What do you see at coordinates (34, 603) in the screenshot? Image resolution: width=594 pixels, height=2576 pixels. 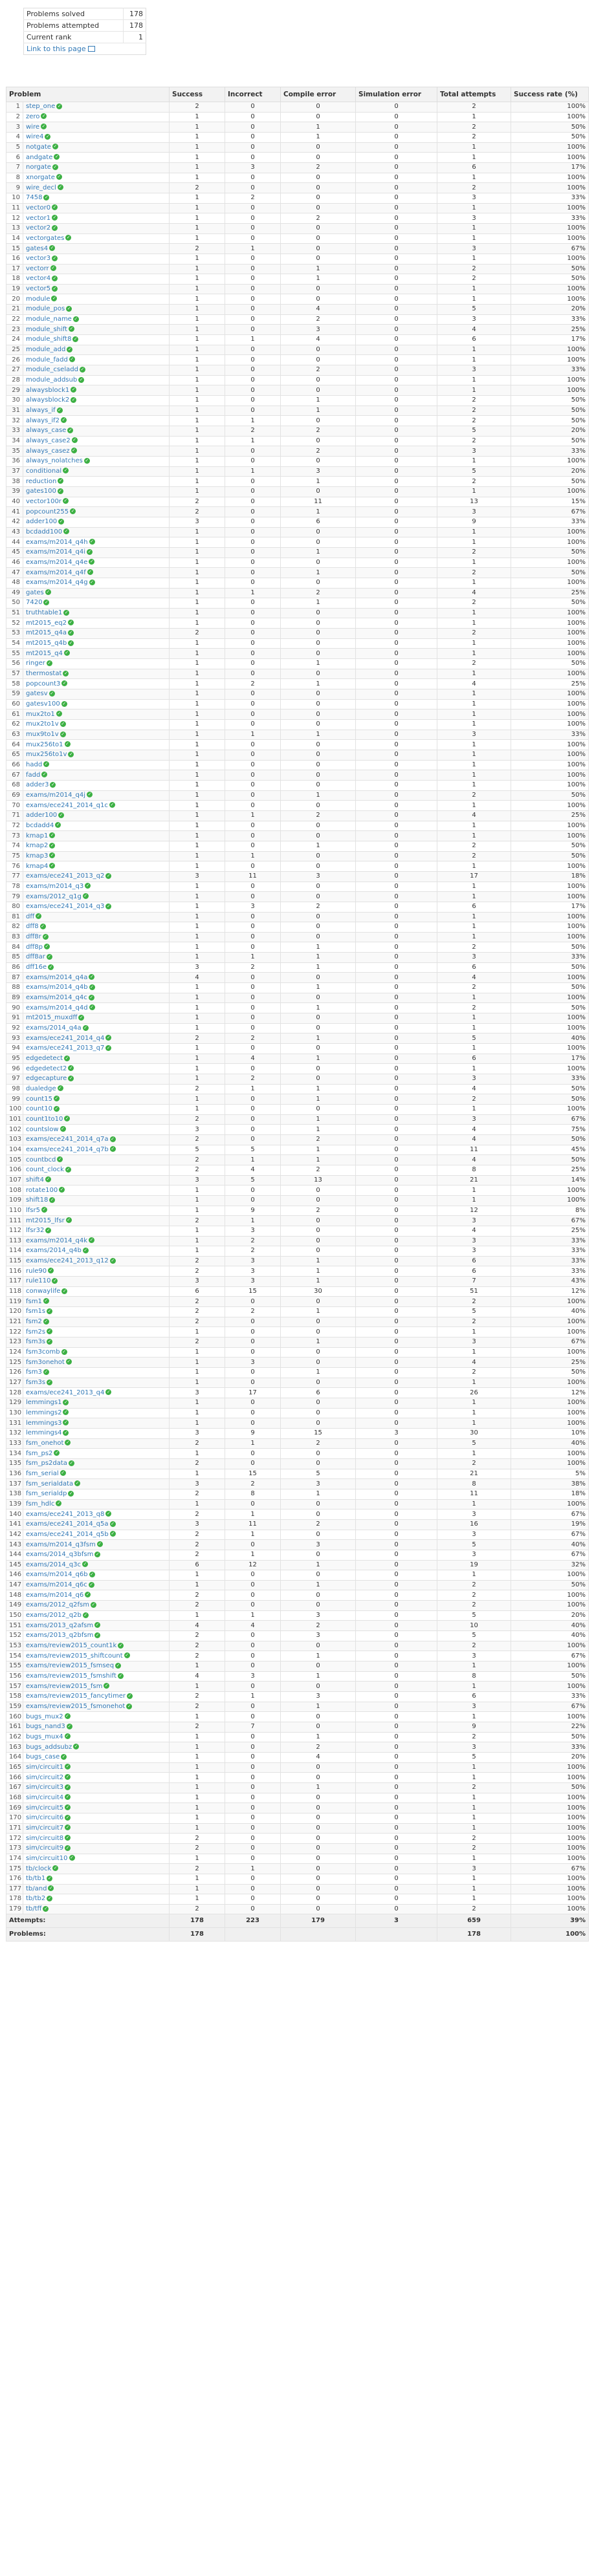 I see `problem-link: 7420` at bounding box center [34, 603].